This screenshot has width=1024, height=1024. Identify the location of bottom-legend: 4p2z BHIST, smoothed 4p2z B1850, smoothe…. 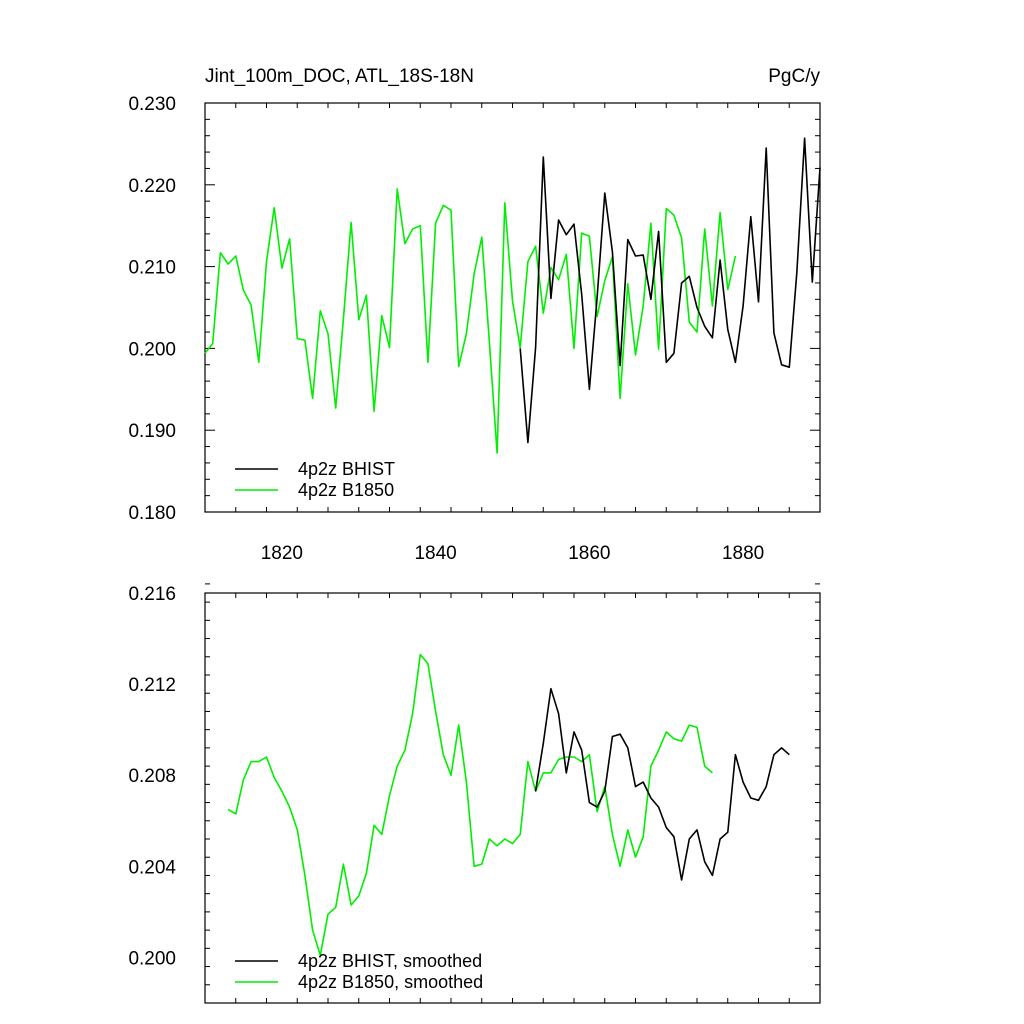
(359, 971).